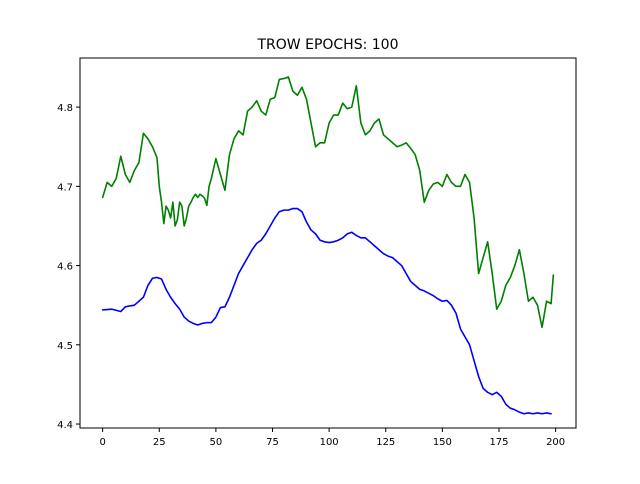 This screenshot has width=640, height=484. What do you see at coordinates (102, 442) in the screenshot?
I see `x-tick-label: 0` at bounding box center [102, 442].